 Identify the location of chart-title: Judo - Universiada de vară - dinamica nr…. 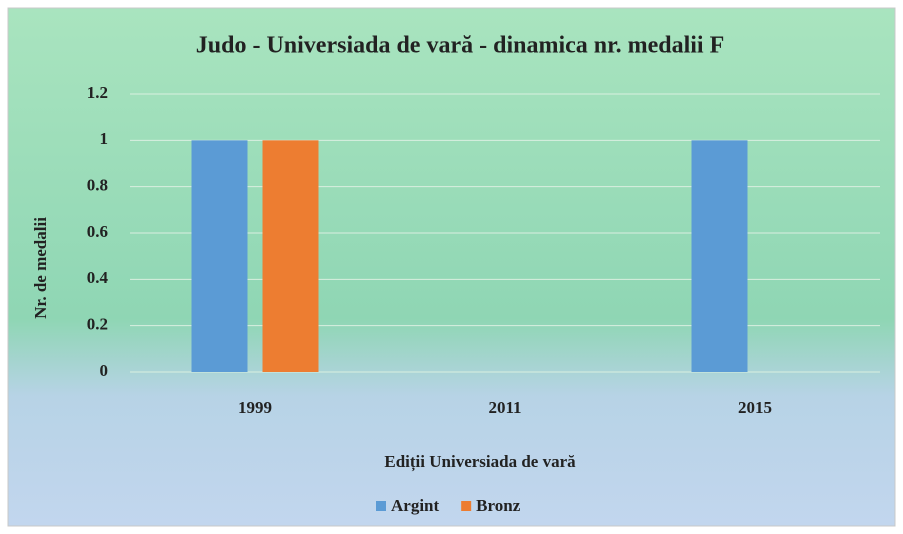
(460, 46).